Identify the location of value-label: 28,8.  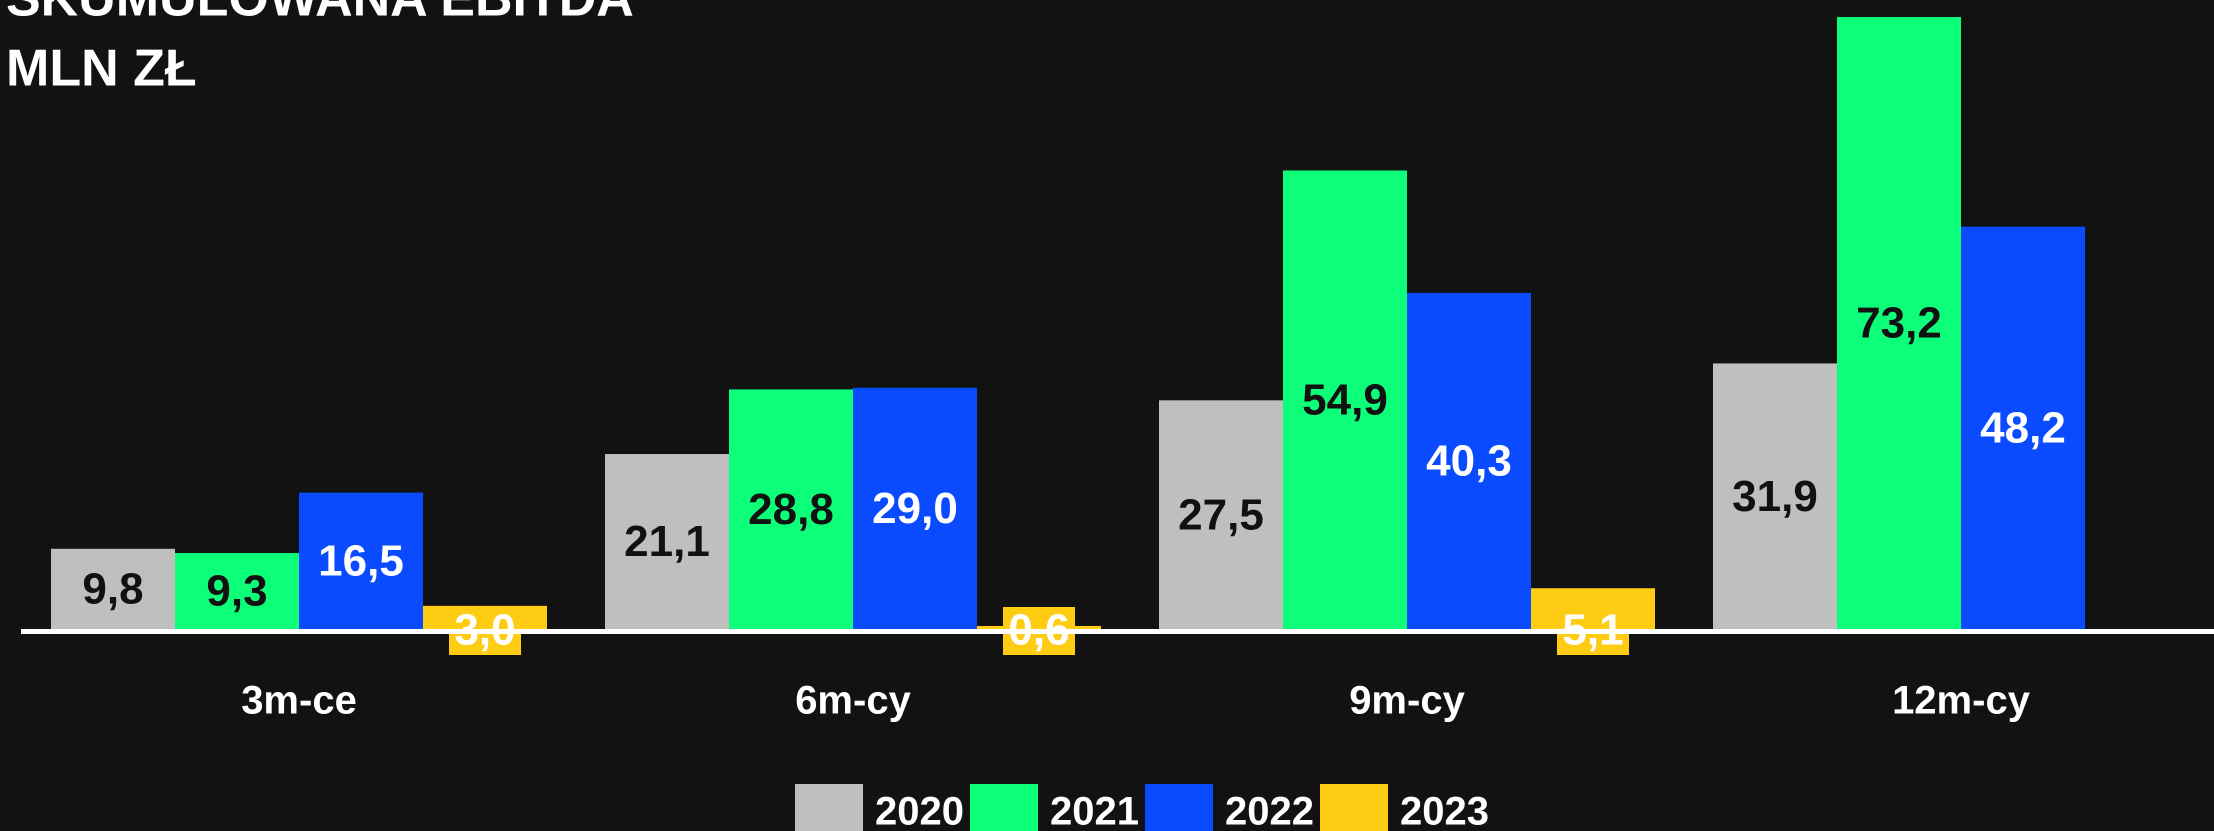
(791, 509).